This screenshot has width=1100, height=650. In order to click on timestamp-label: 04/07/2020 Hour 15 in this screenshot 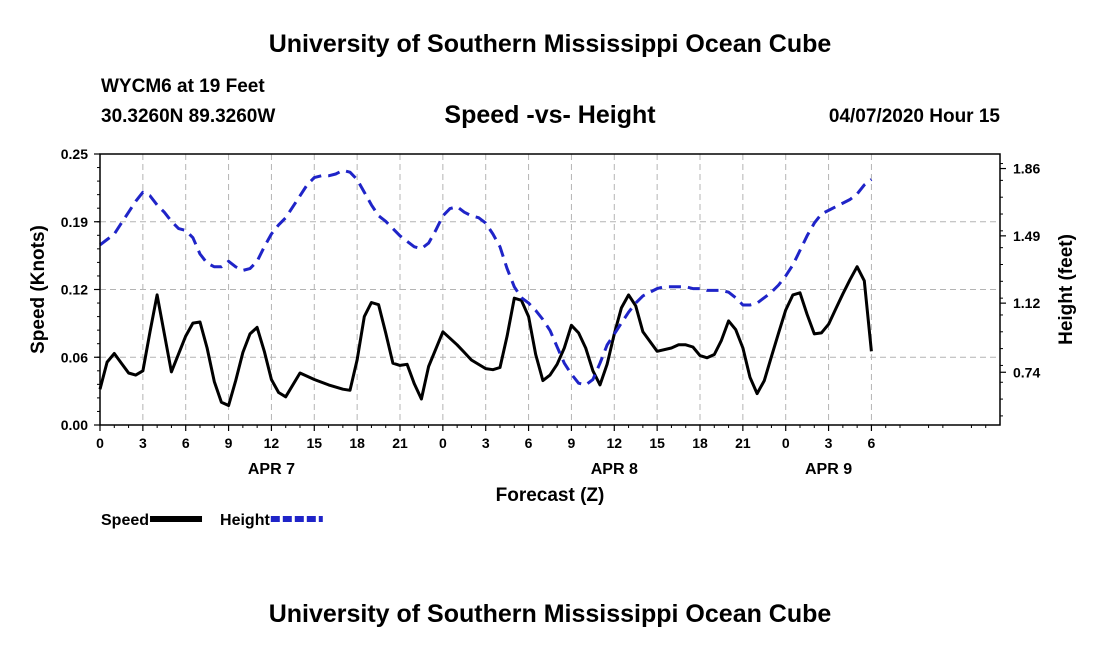, I will do `click(914, 116)`.